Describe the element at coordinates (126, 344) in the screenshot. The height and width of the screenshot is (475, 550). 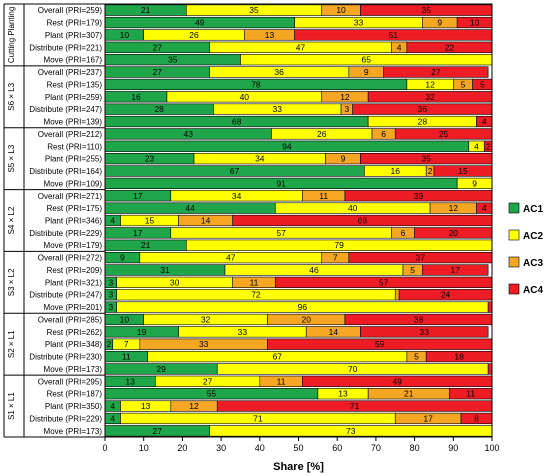
I see `data-label: 7` at that location.